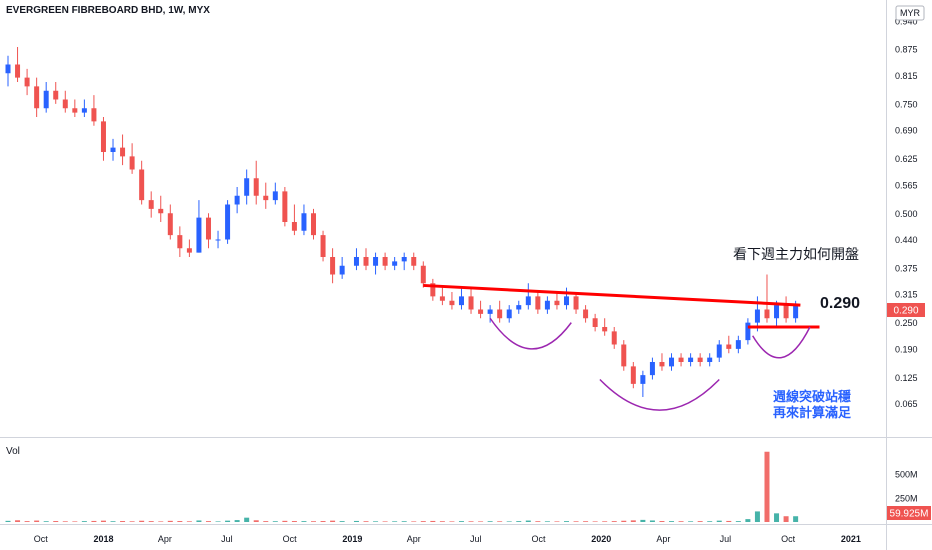 The width and height of the screenshot is (932, 550). I want to click on price-tick-label: 0.375, so click(906, 268).